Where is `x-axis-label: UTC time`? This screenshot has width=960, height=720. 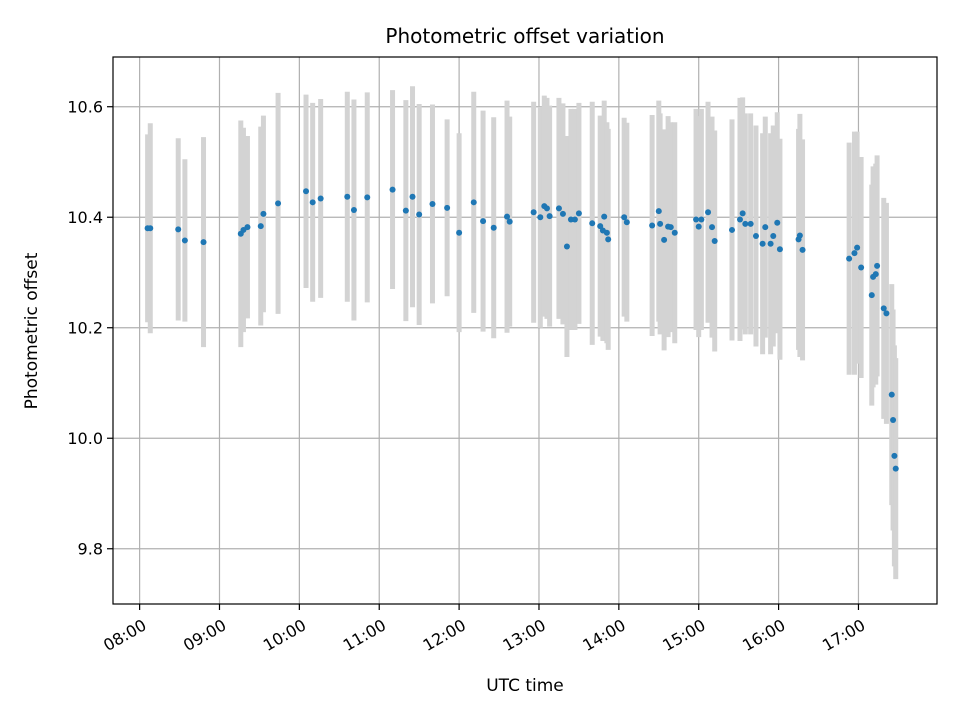
x-axis-label: UTC time is located at coordinates (525, 686).